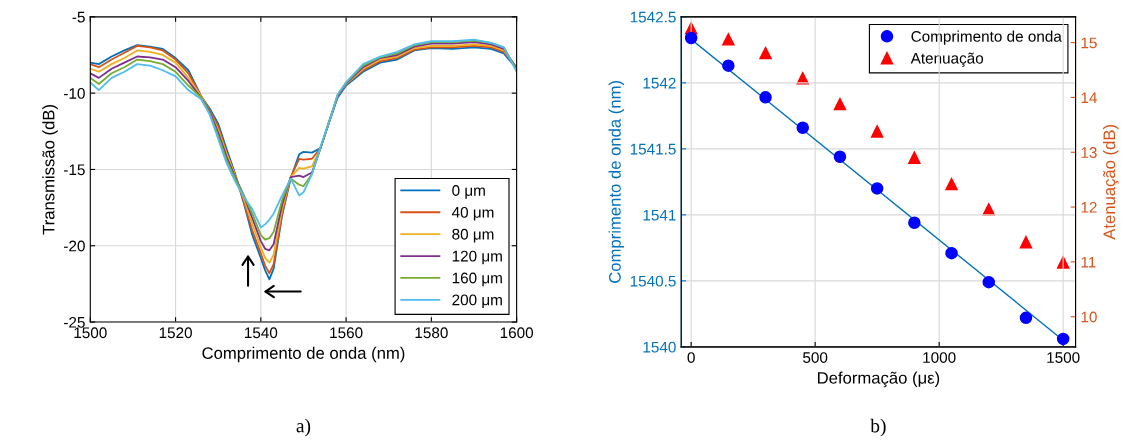 The width and height of the screenshot is (1143, 443). I want to click on y2-tick-label: 11, so click(1088, 262).